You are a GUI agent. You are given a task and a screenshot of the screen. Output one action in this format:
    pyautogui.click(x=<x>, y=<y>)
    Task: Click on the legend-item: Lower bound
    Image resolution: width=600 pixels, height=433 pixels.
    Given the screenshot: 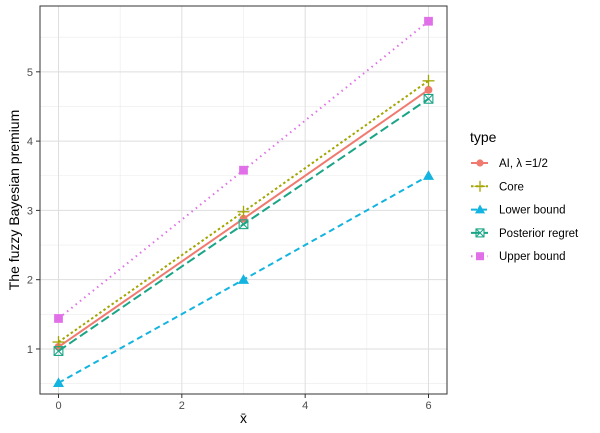 What is the action you would take?
    pyautogui.click(x=518, y=210)
    